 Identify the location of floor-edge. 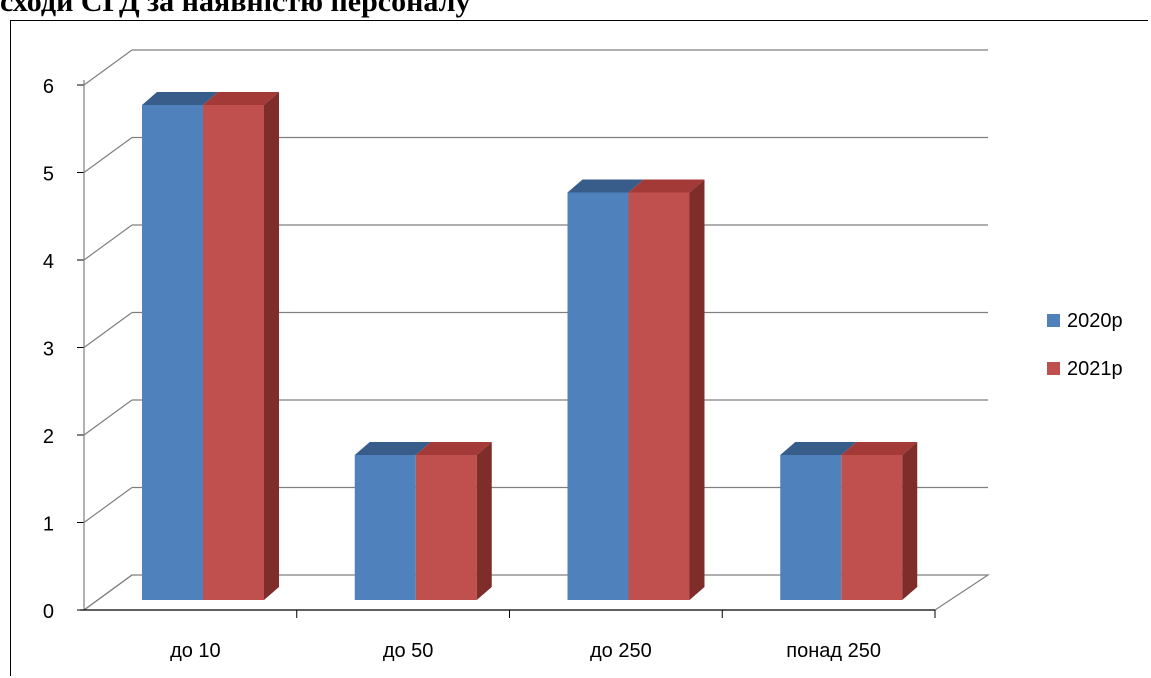
(536, 592).